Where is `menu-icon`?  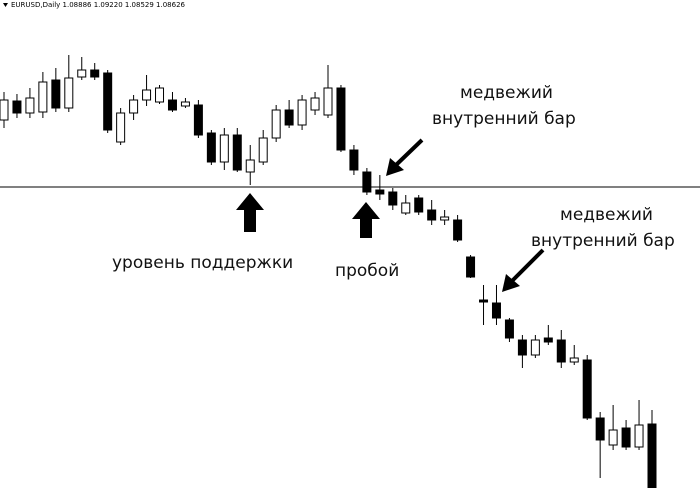
menu-icon is located at coordinates (5, 5).